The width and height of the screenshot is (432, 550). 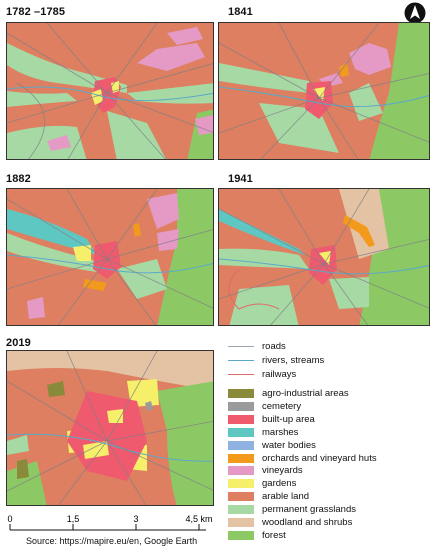 I want to click on scale-tick-0: 0, so click(x=9, y=519).